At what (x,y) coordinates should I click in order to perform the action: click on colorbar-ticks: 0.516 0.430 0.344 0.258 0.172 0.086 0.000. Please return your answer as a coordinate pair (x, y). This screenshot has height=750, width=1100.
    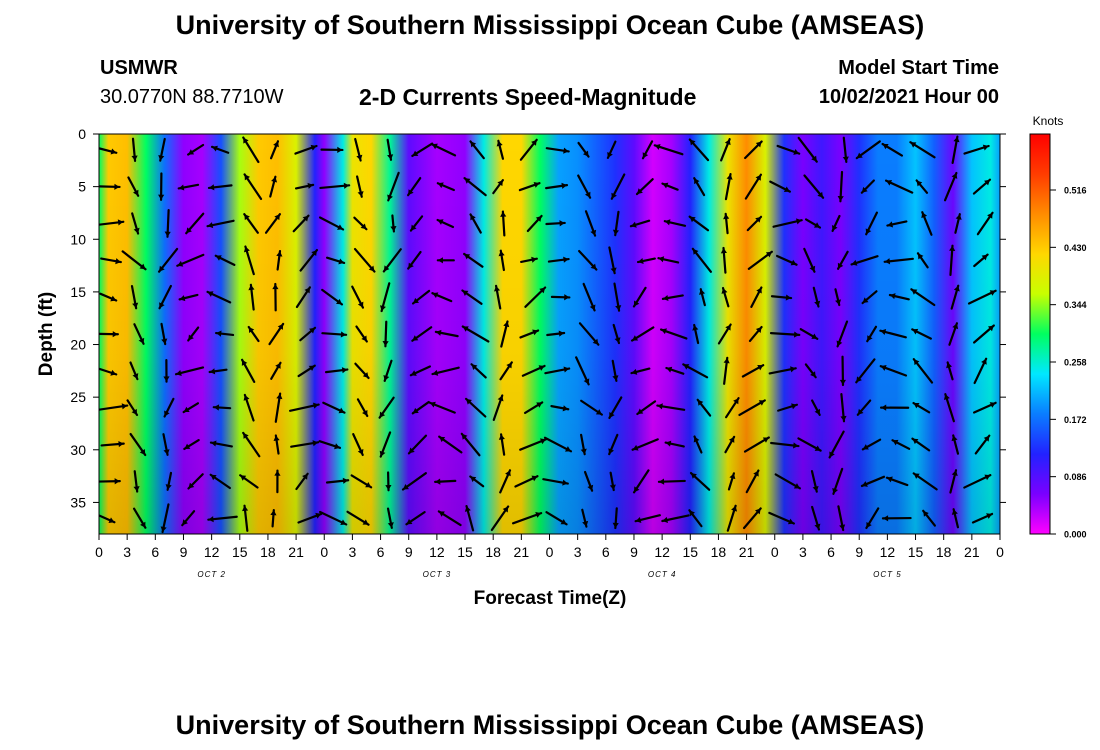
    Looking at the image, I should click on (1068, 363).